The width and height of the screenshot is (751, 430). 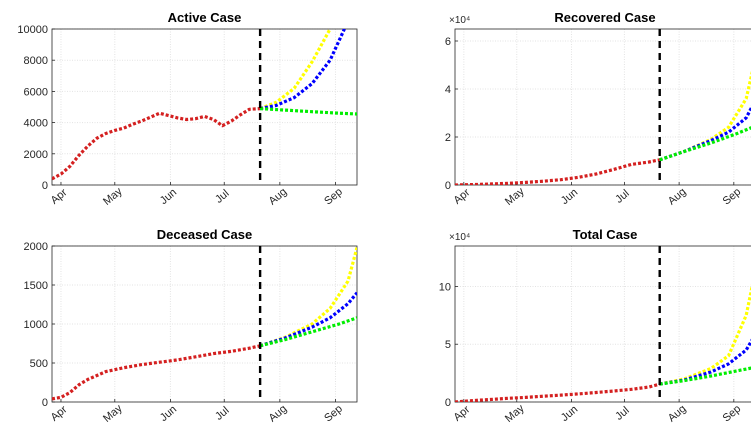 I want to click on y-tick-label: 1500, so click(x=36, y=286).